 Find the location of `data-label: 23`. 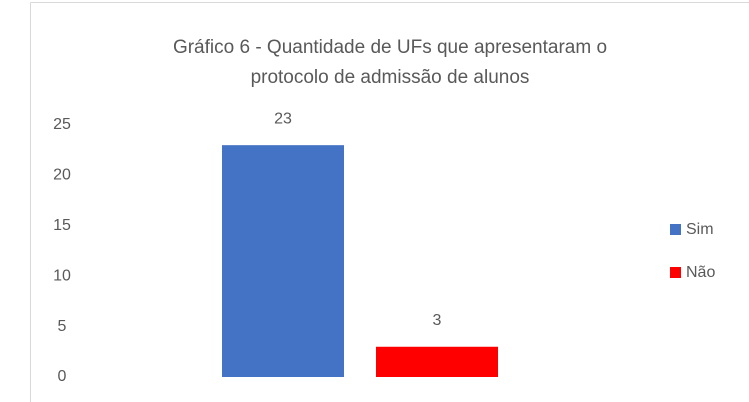

data-label: 23 is located at coordinates (283, 118).